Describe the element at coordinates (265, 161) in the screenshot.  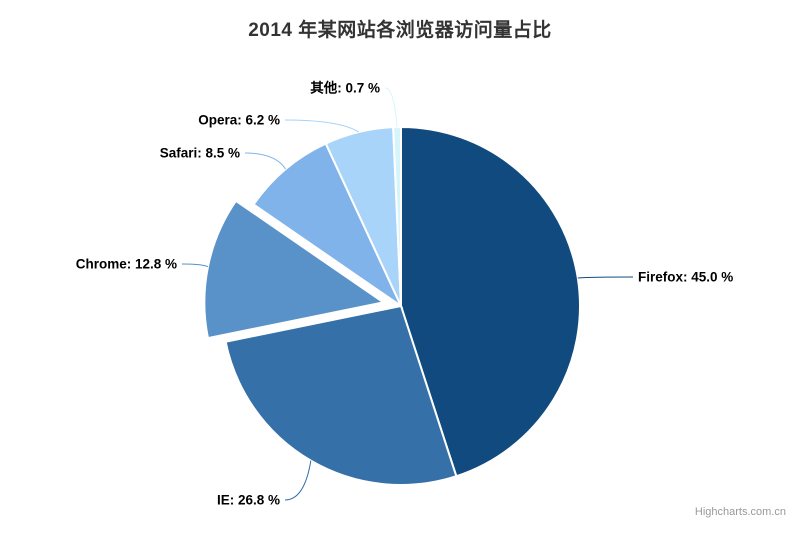
I see `label-connector-safari` at that location.